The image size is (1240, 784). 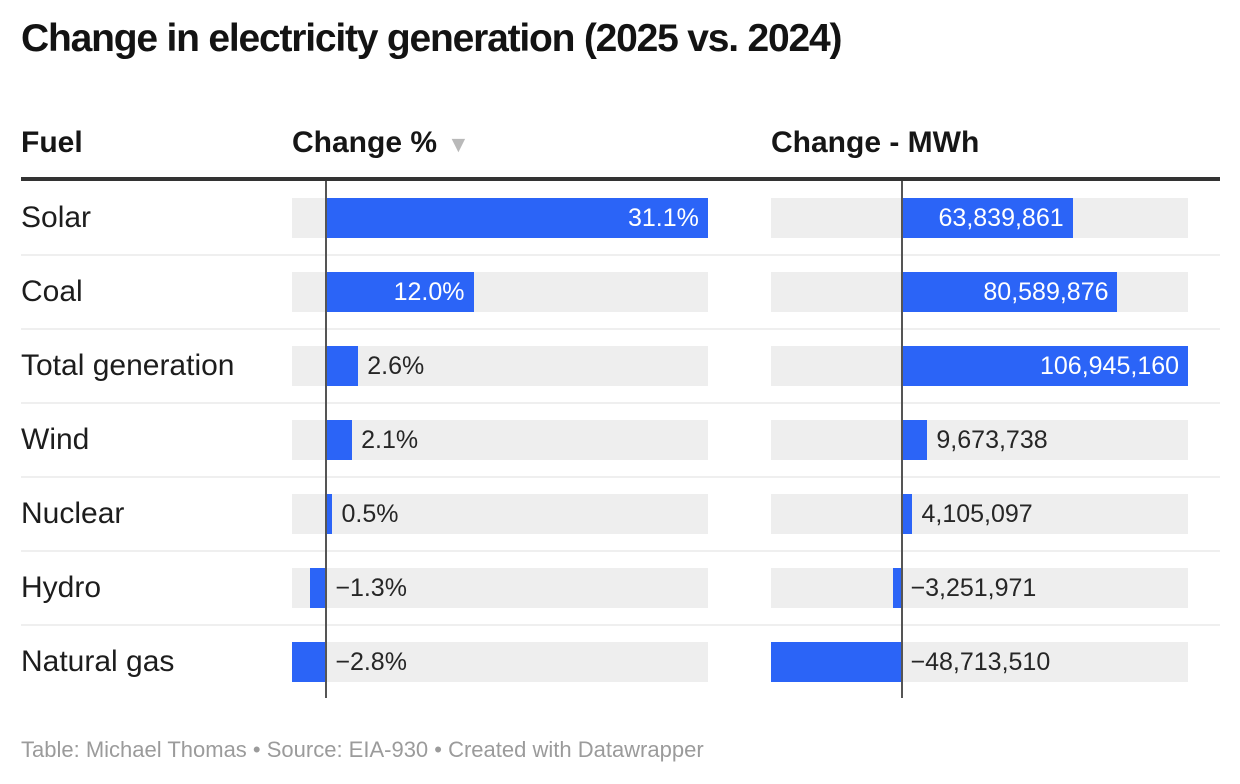 What do you see at coordinates (390, 440) in the screenshot?
I see `pct-bar-value: 2.1%` at bounding box center [390, 440].